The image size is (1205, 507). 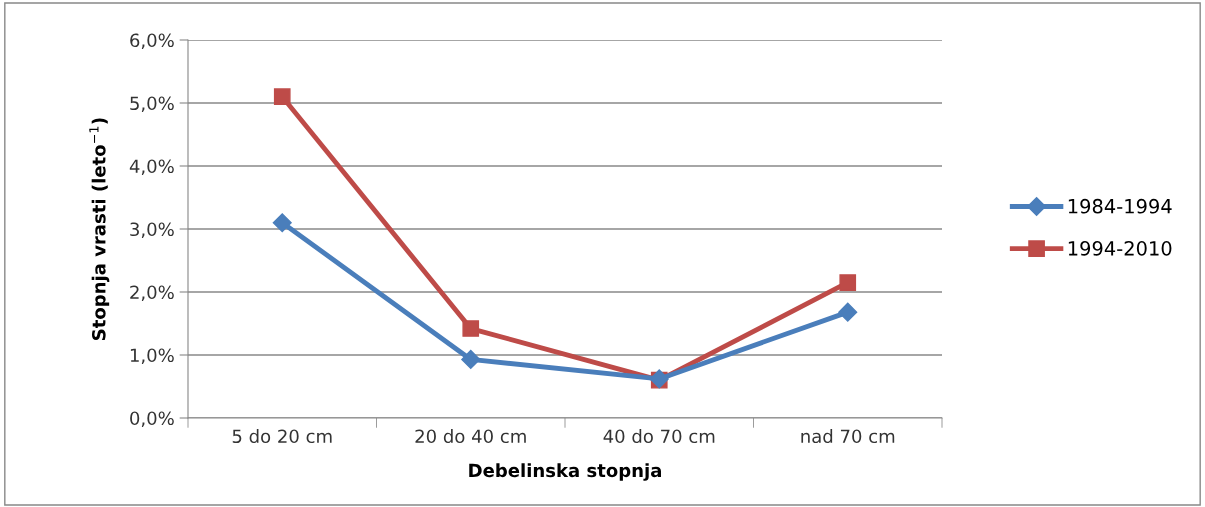 What do you see at coordinates (152, 104) in the screenshot?
I see `y-tick-label: 5,0%` at bounding box center [152, 104].